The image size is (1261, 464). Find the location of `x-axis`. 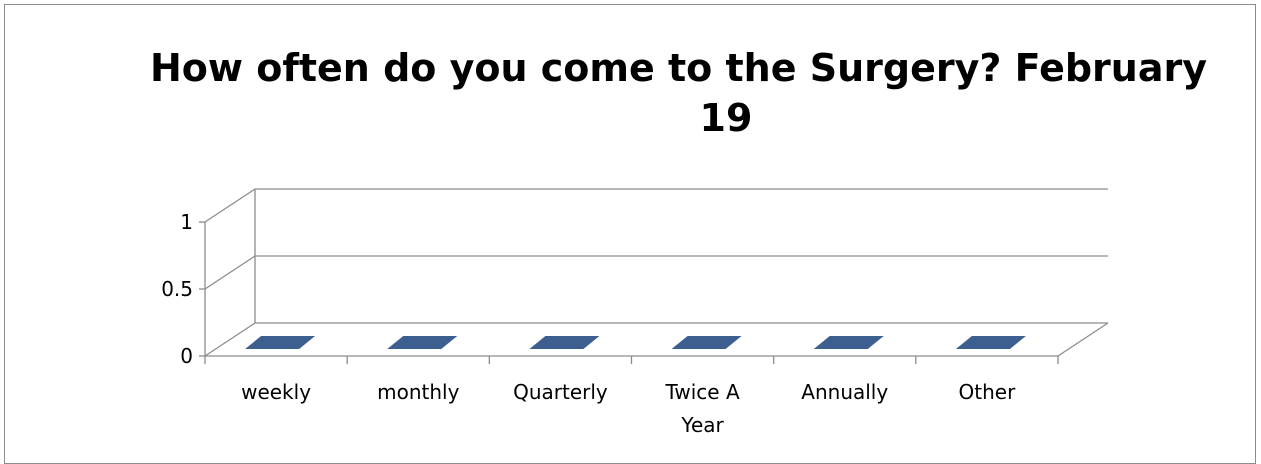

x-axis is located at coordinates (631, 360).